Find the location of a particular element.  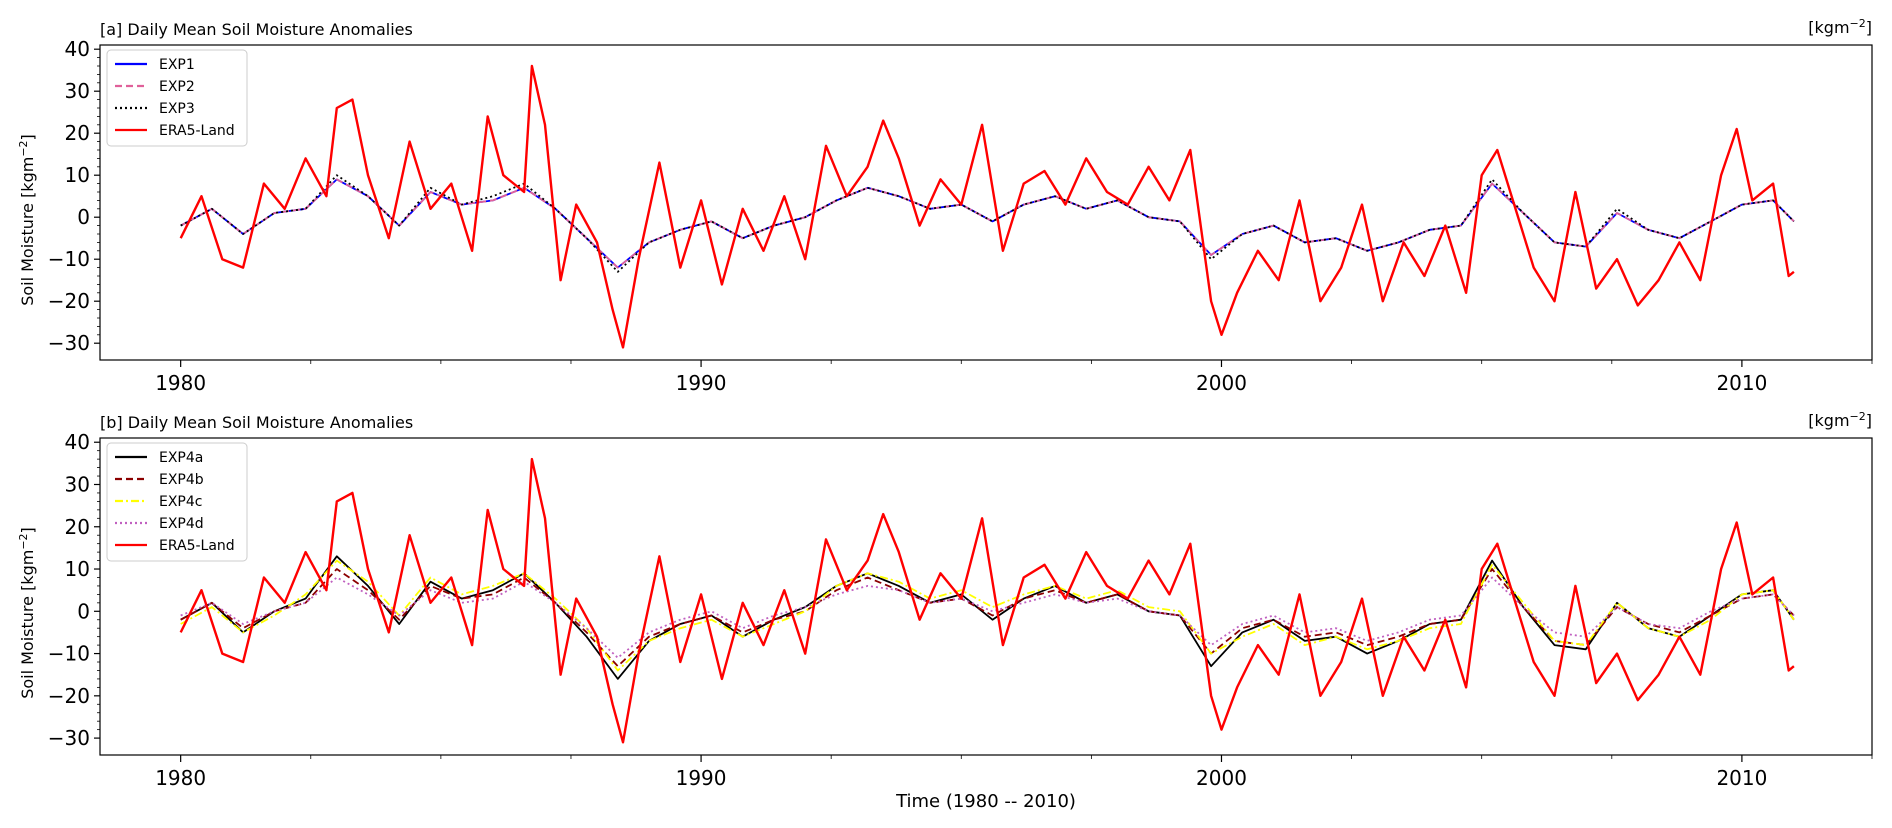

panel-b-x-tick-label: 2000 is located at coordinates (1221, 778).